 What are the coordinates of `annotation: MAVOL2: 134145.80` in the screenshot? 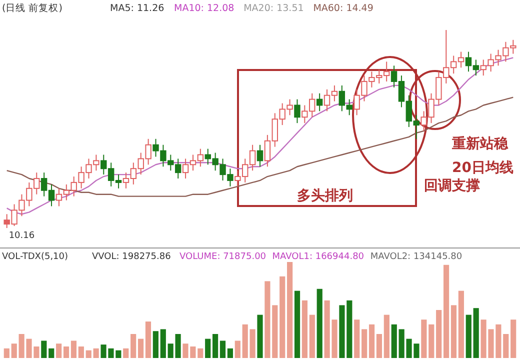 It's located at (416, 257).